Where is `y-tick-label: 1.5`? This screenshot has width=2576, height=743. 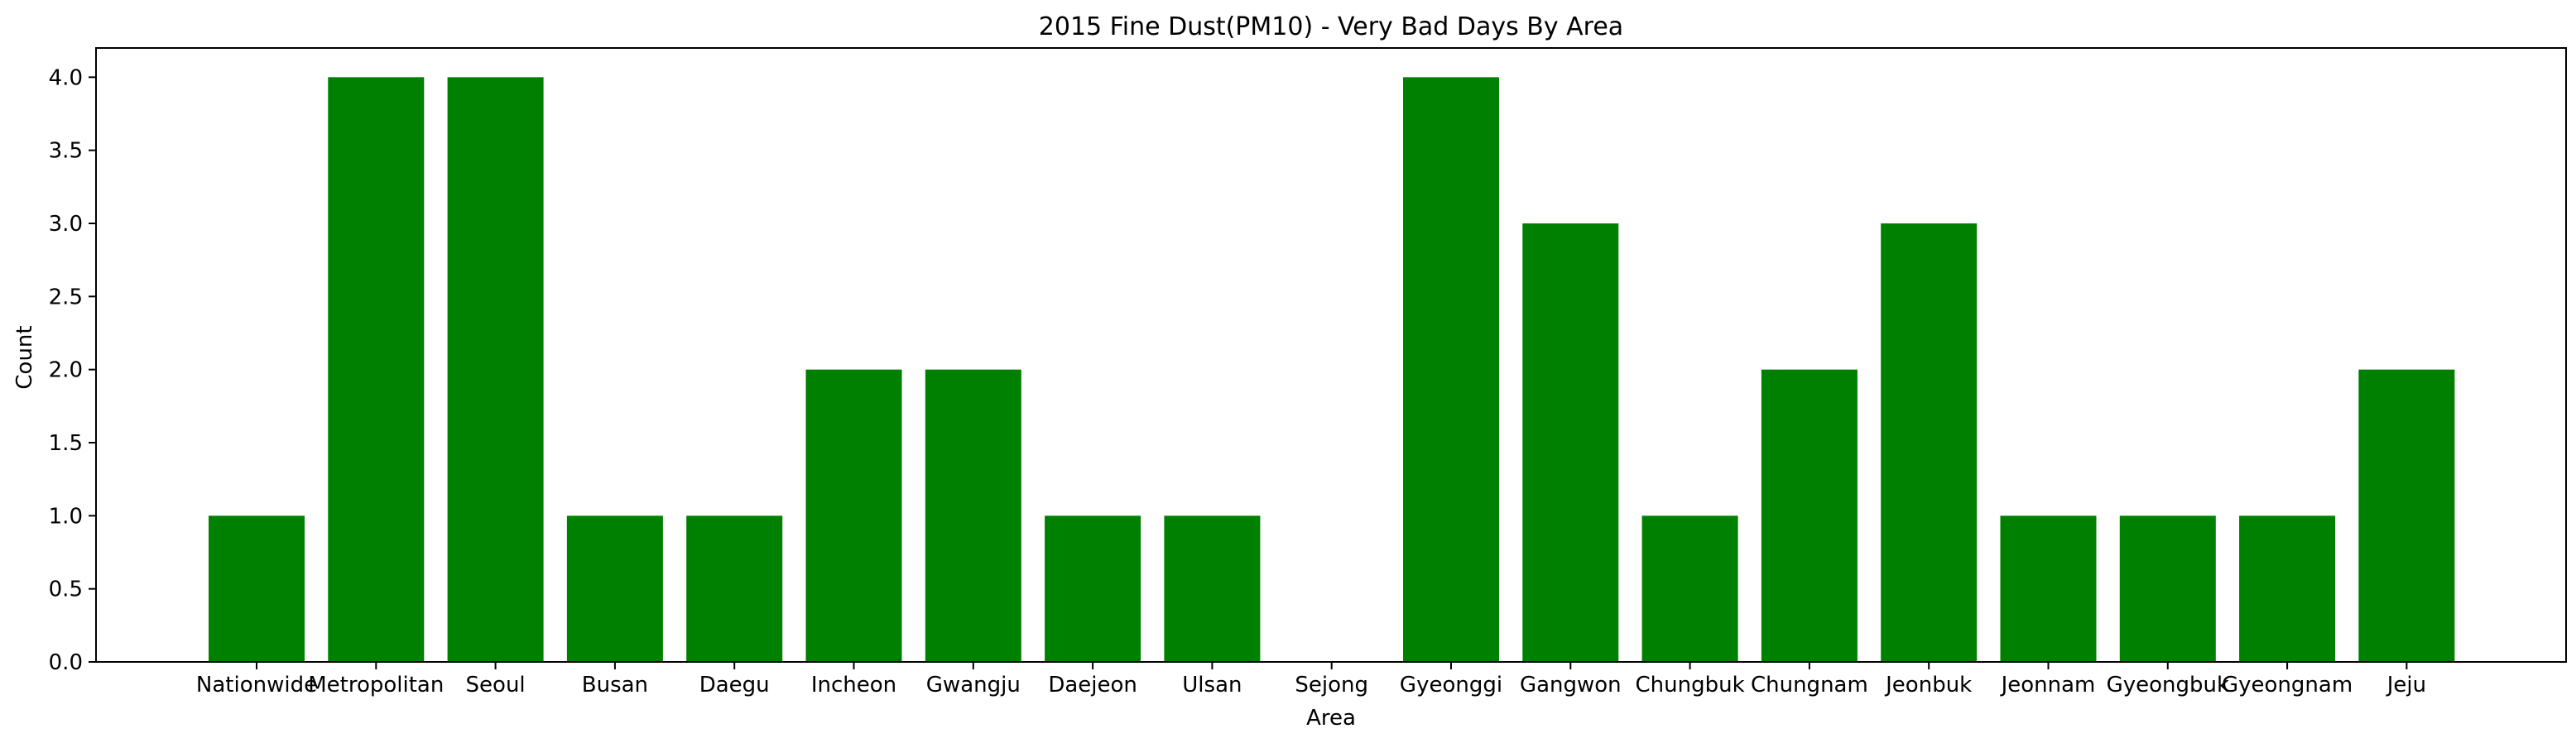 y-tick-label: 1.5 is located at coordinates (66, 443).